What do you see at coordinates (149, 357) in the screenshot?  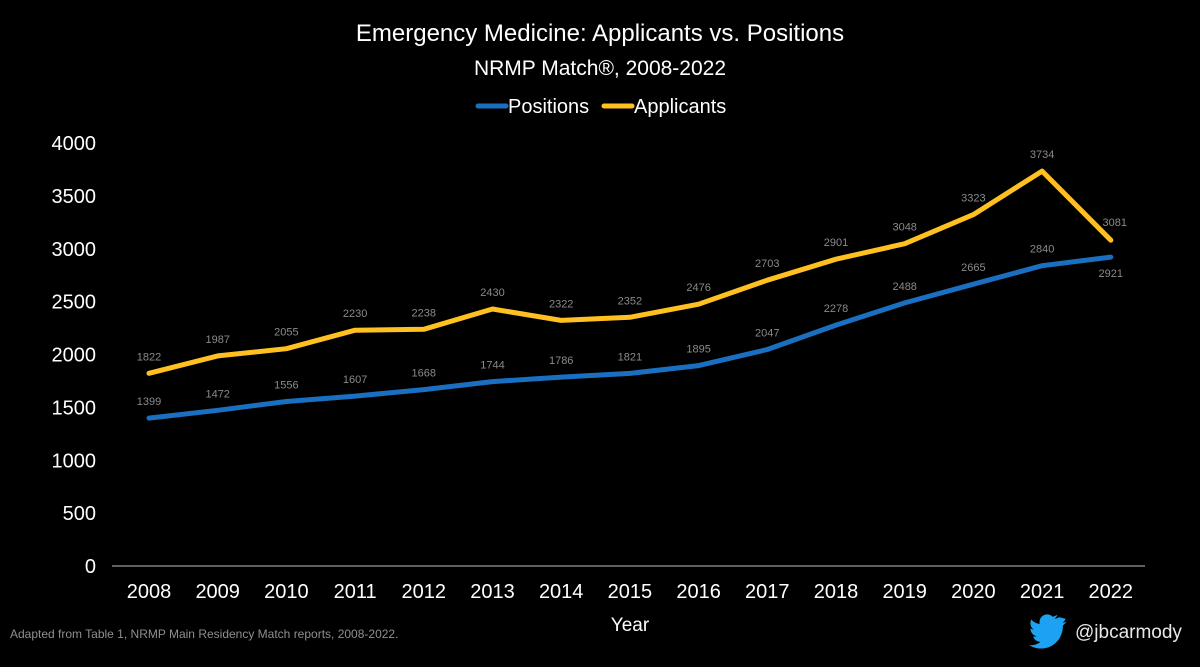 I see `data-label-applicants: 1822` at bounding box center [149, 357].